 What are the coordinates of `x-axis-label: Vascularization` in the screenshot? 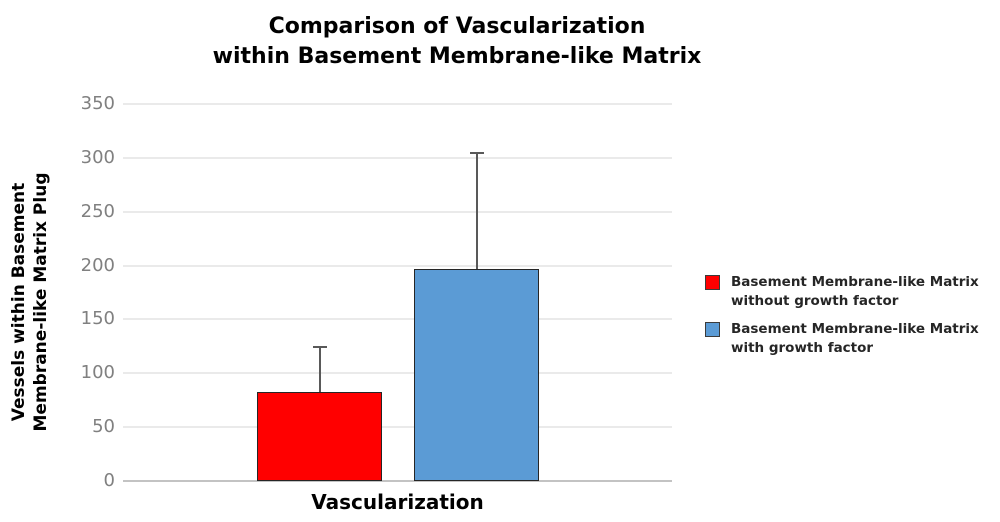 It's located at (397, 502).